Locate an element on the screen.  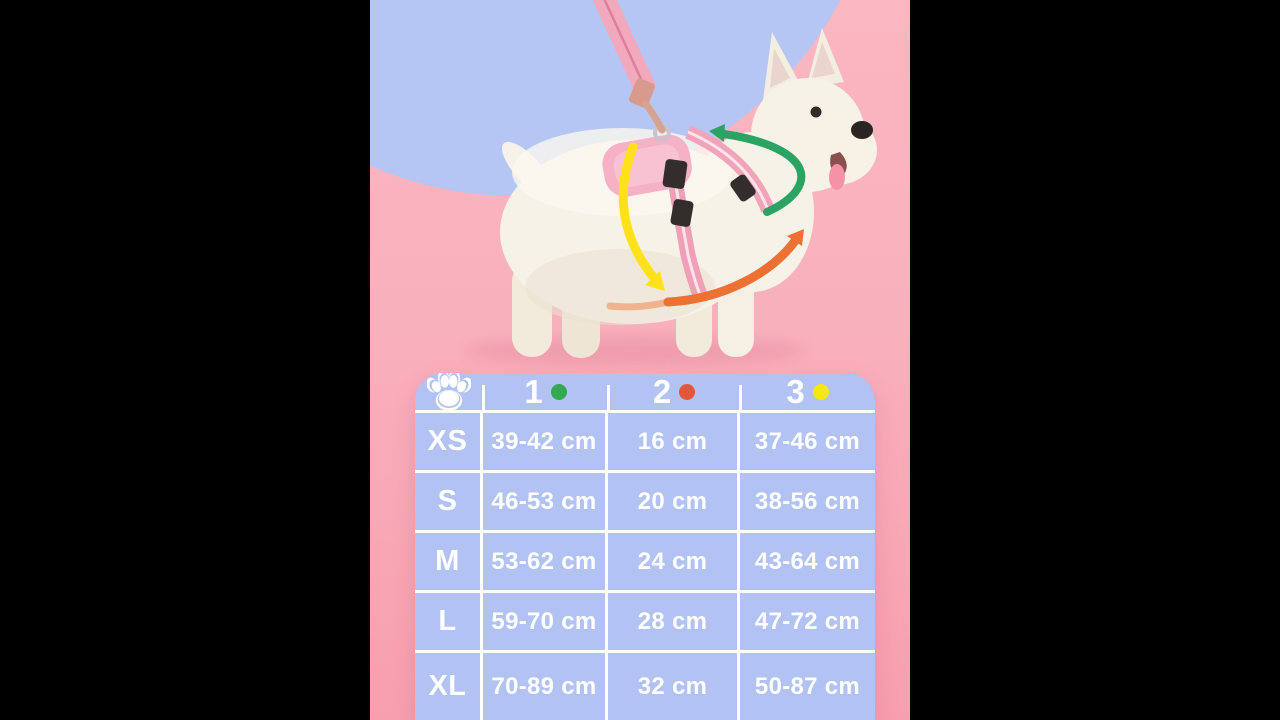
header-col-1: 1 is located at coordinates (546, 392).